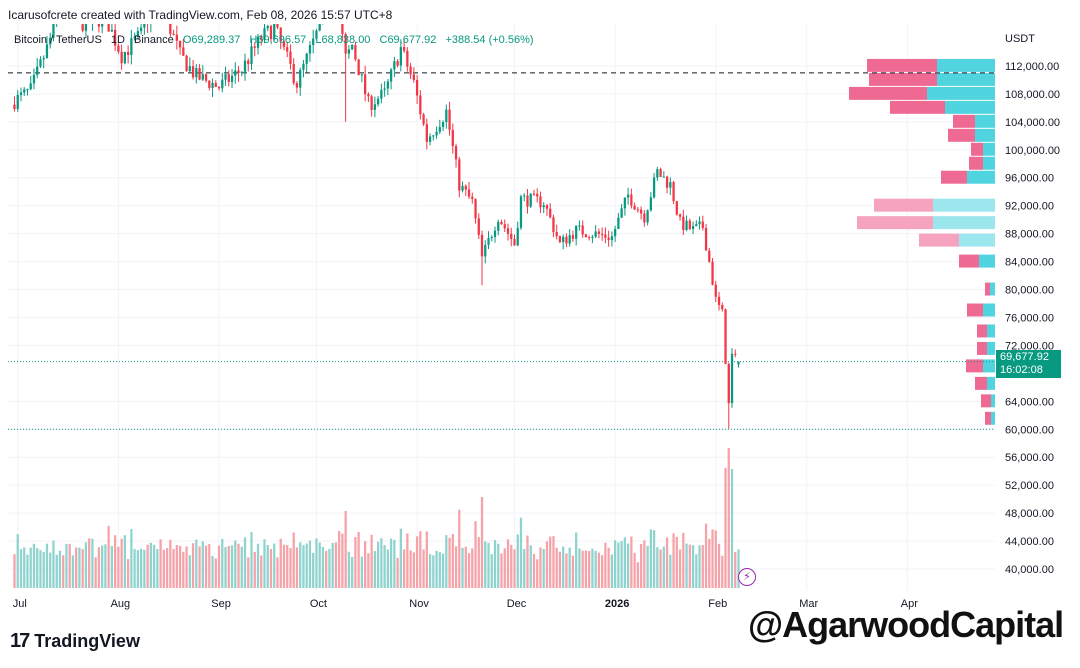  Describe the element at coordinates (20, 640) in the screenshot. I see `tradingview-logo-icon: 17` at that location.